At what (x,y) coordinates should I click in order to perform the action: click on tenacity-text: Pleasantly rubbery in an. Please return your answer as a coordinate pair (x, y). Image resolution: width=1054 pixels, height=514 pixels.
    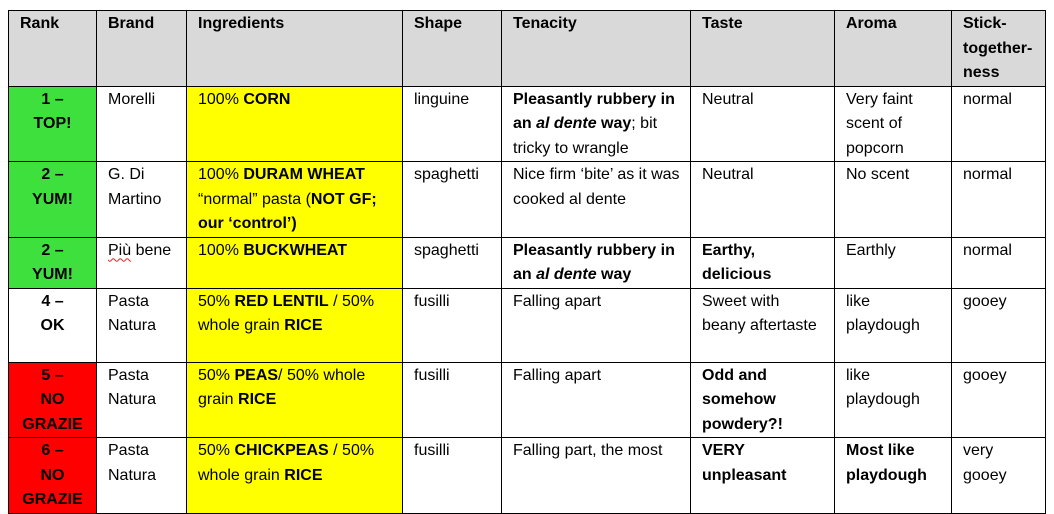
    Looking at the image, I should click on (594, 111).